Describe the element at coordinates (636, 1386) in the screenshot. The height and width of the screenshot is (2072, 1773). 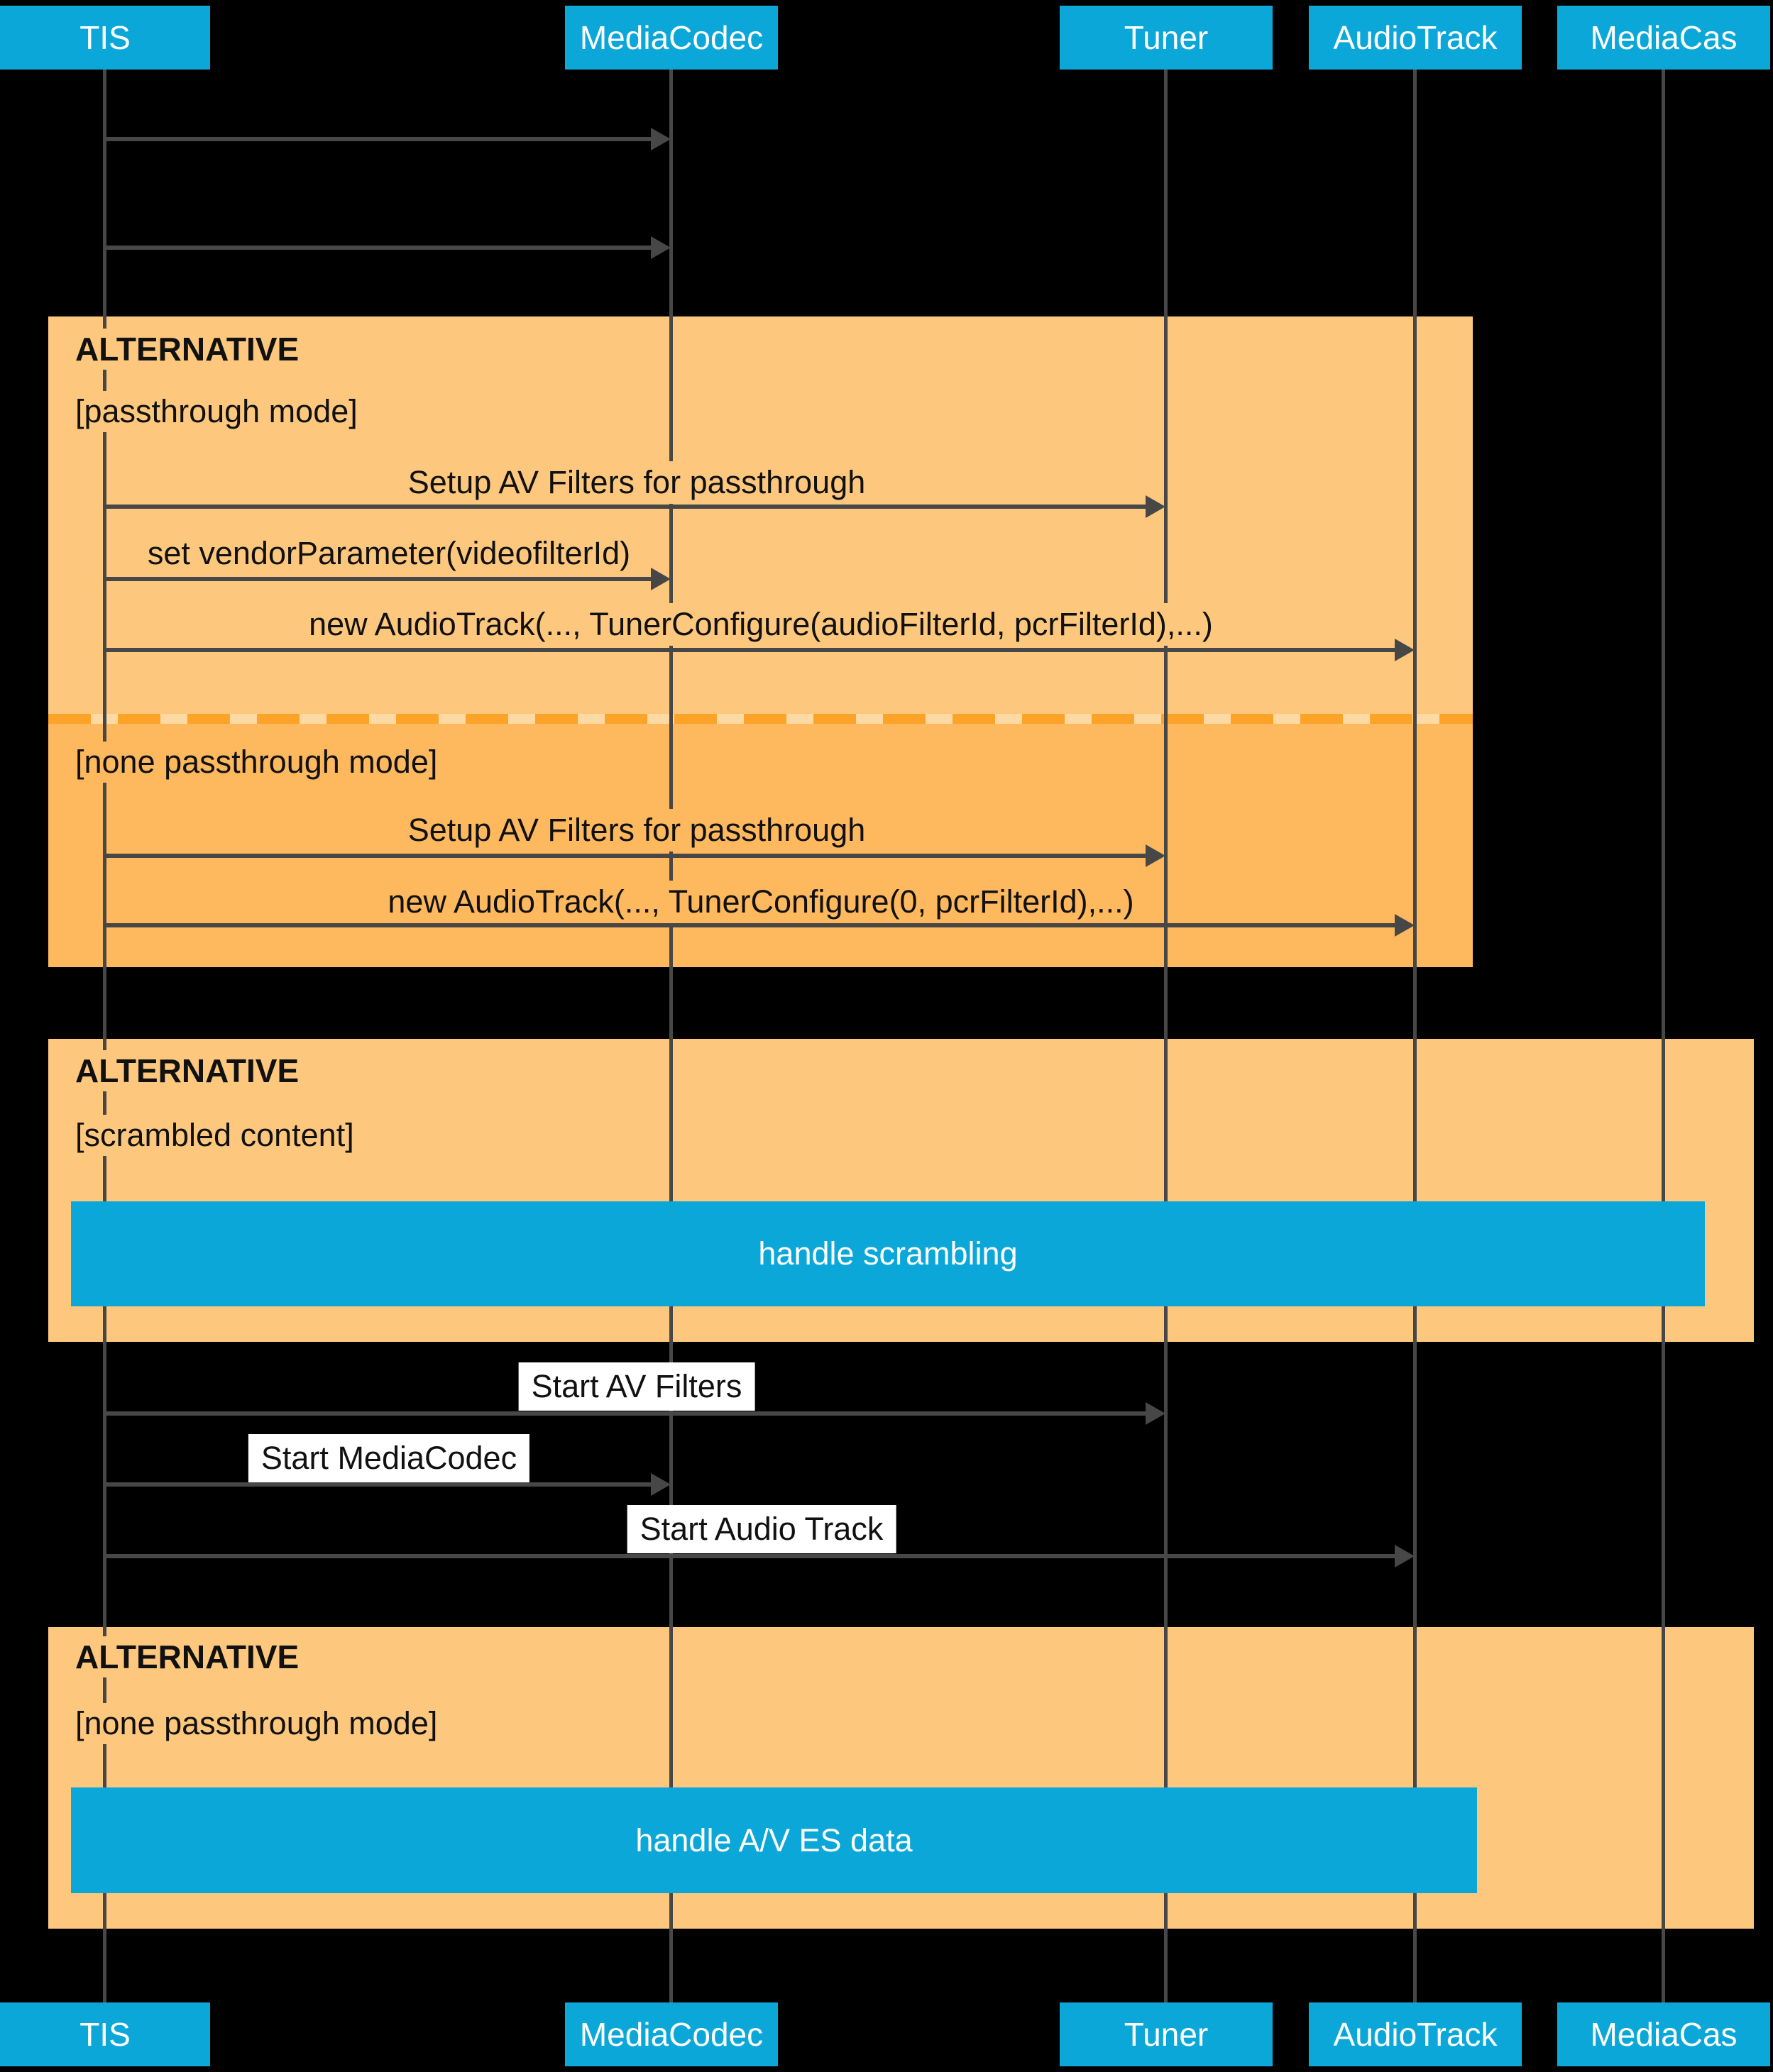
I see `message-label-start-av-filters: Start AV Filters` at that location.